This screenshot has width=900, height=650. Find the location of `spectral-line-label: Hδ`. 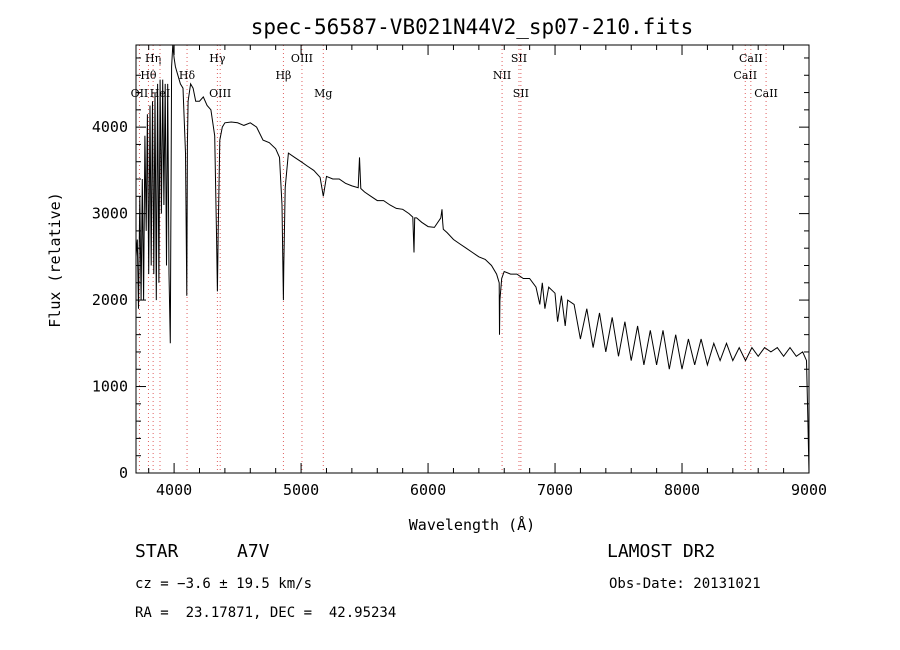

spectral-line-label: Hδ is located at coordinates (187, 75).